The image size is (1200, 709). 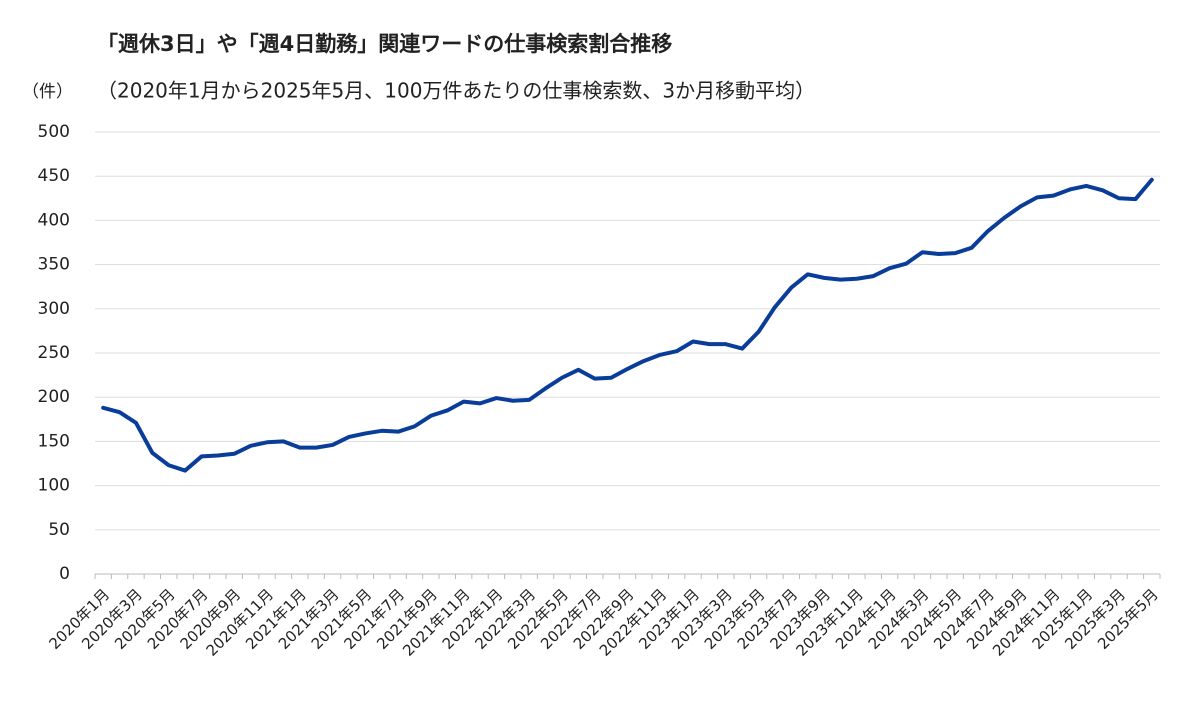 I want to click on y-tick-label: 50, so click(x=59, y=530).